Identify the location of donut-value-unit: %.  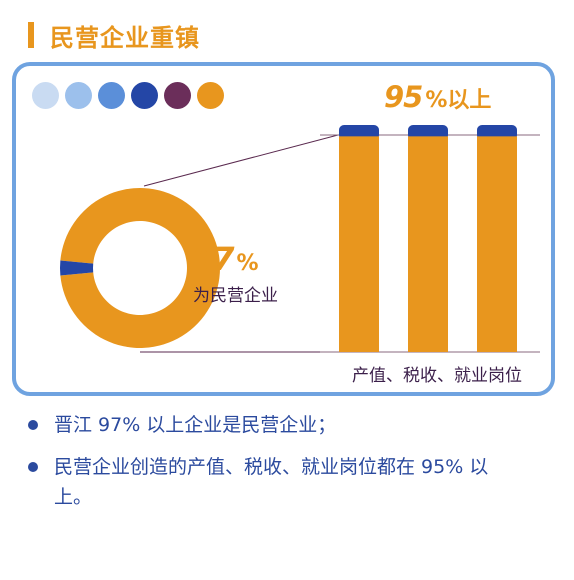
(247, 263).